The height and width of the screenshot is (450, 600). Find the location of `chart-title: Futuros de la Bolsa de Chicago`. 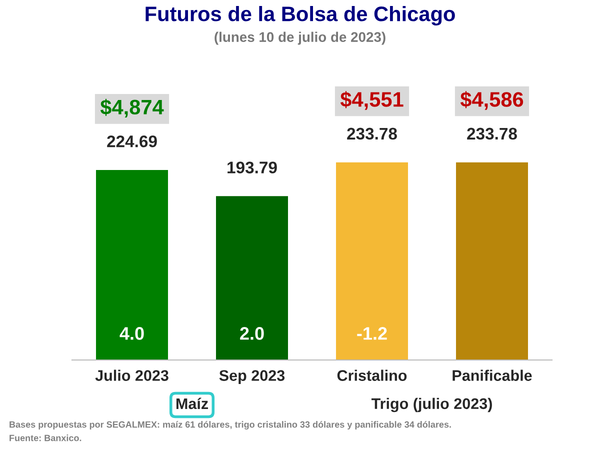

chart-title: Futuros de la Bolsa de Chicago is located at coordinates (300, 16).